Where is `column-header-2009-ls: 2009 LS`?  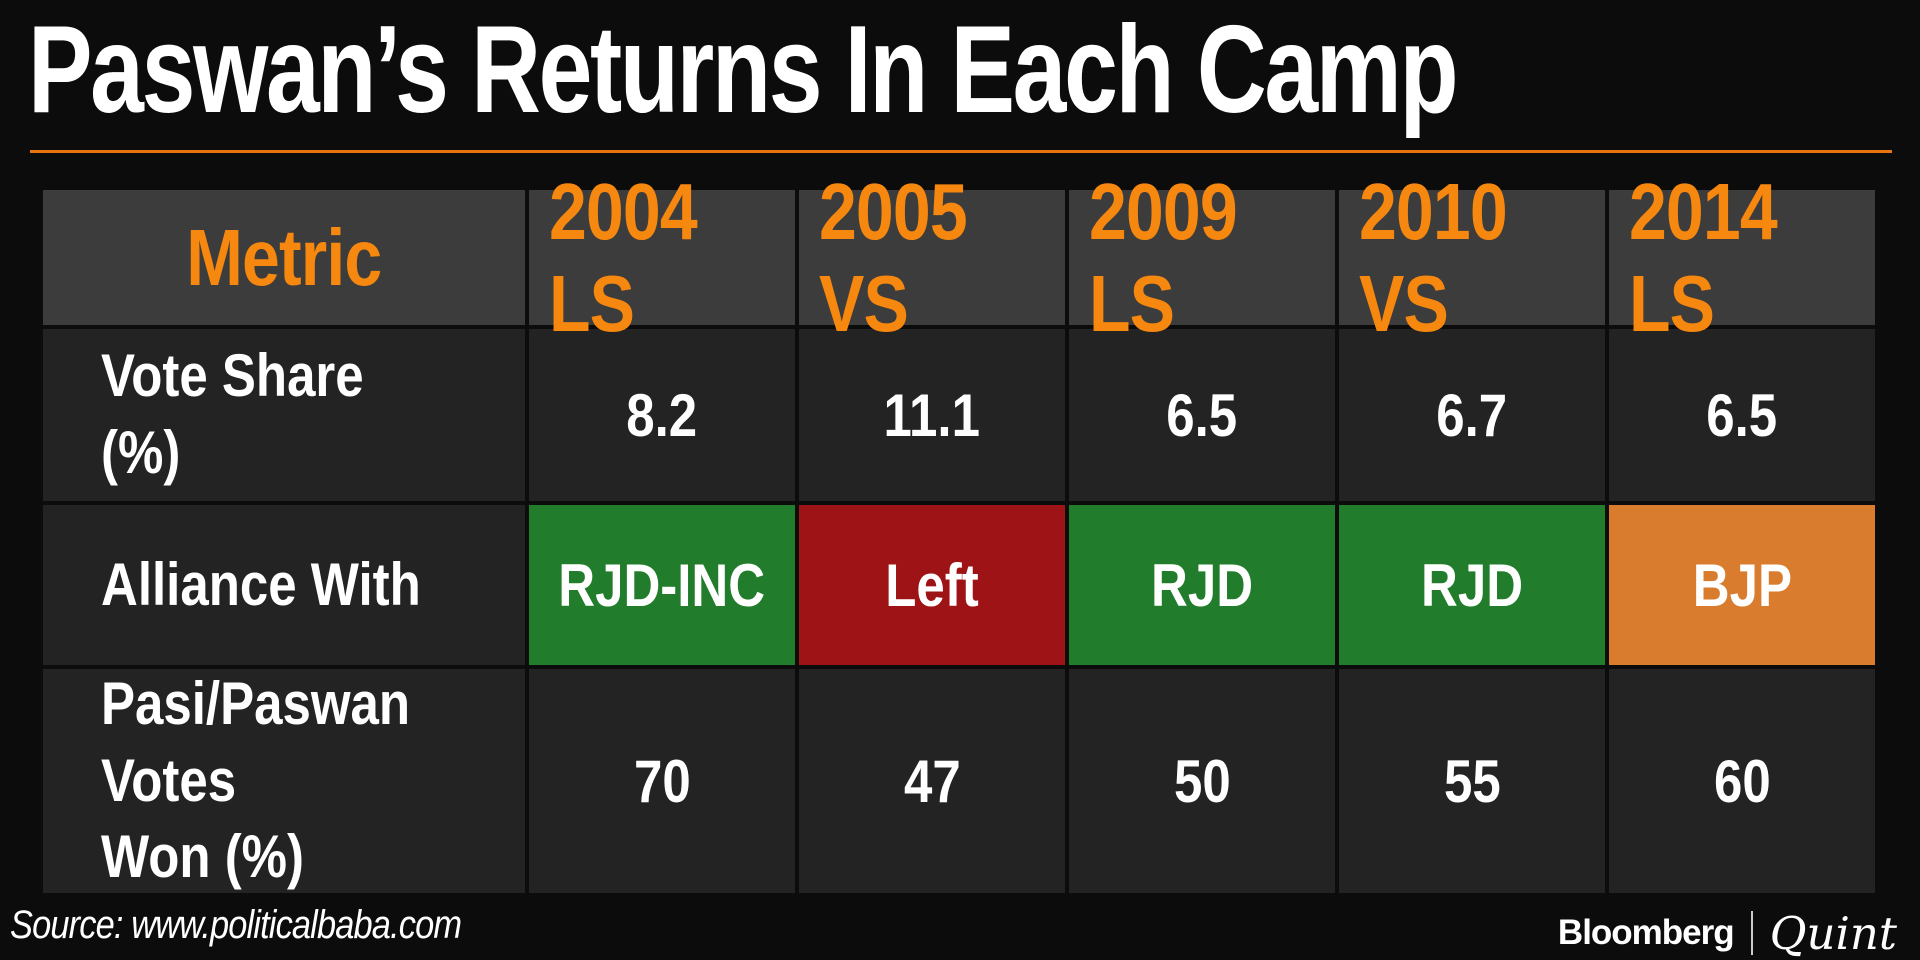 column-header-2009-ls: 2009 LS is located at coordinates (1202, 257).